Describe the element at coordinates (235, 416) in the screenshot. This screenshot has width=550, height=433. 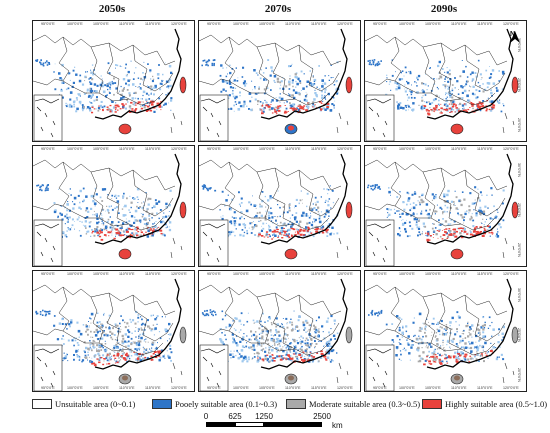
I see `scale-label-625: 625` at that location.